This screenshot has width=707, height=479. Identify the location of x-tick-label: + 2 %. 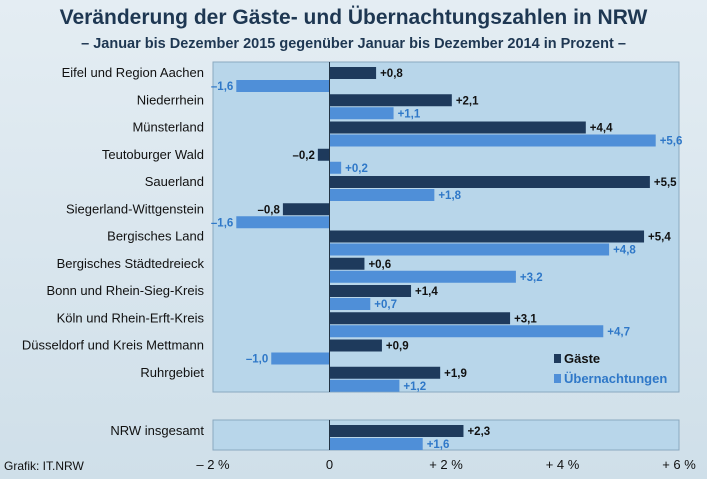
(446, 464).